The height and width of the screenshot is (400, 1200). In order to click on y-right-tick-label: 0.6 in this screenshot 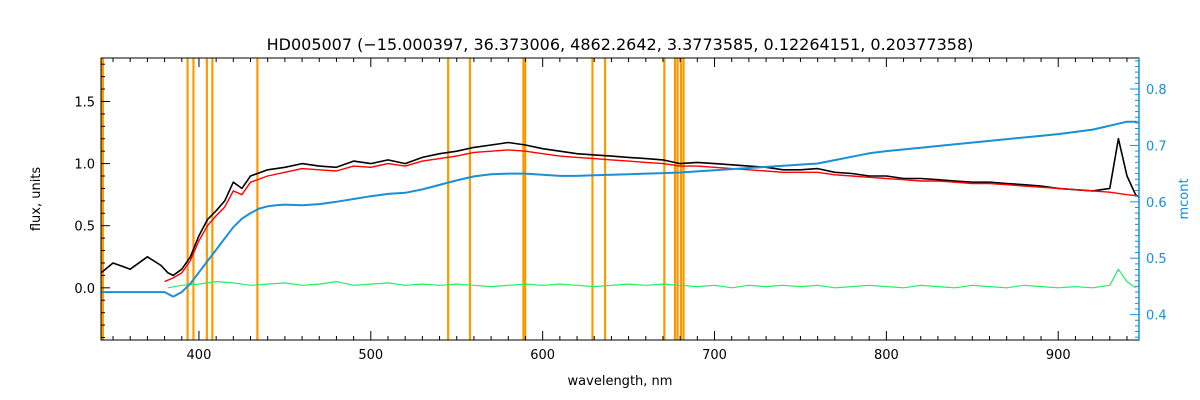, I will do `click(1156, 203)`.